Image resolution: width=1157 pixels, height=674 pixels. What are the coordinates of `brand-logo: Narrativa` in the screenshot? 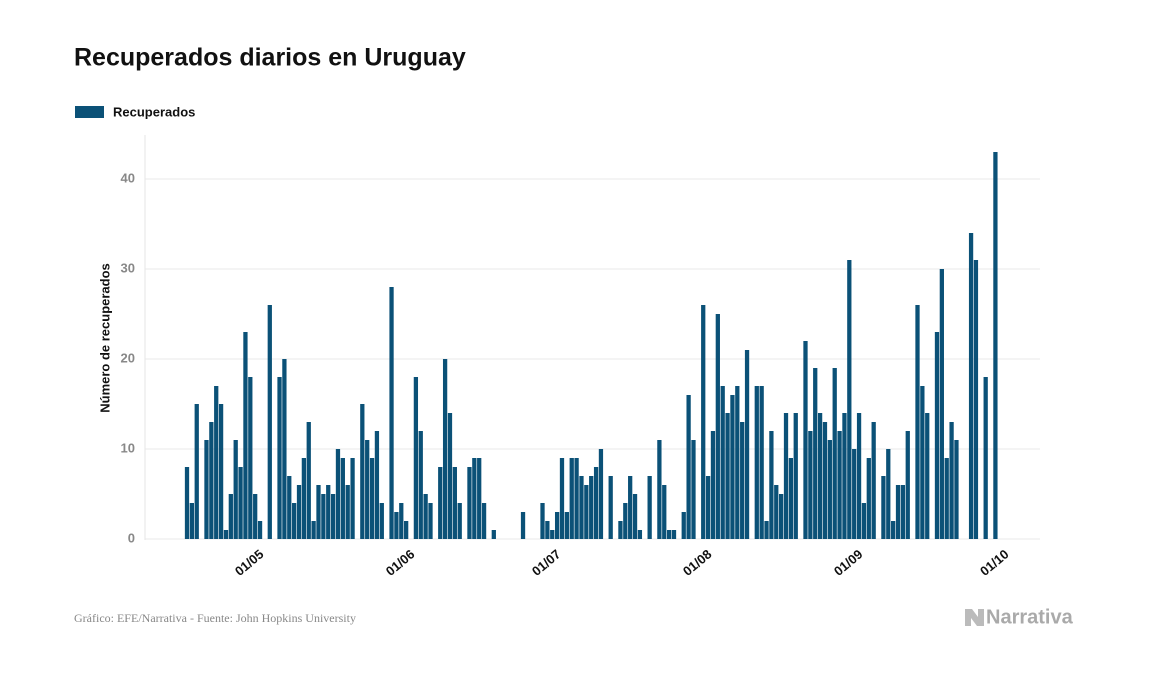 It's located at (1019, 617).